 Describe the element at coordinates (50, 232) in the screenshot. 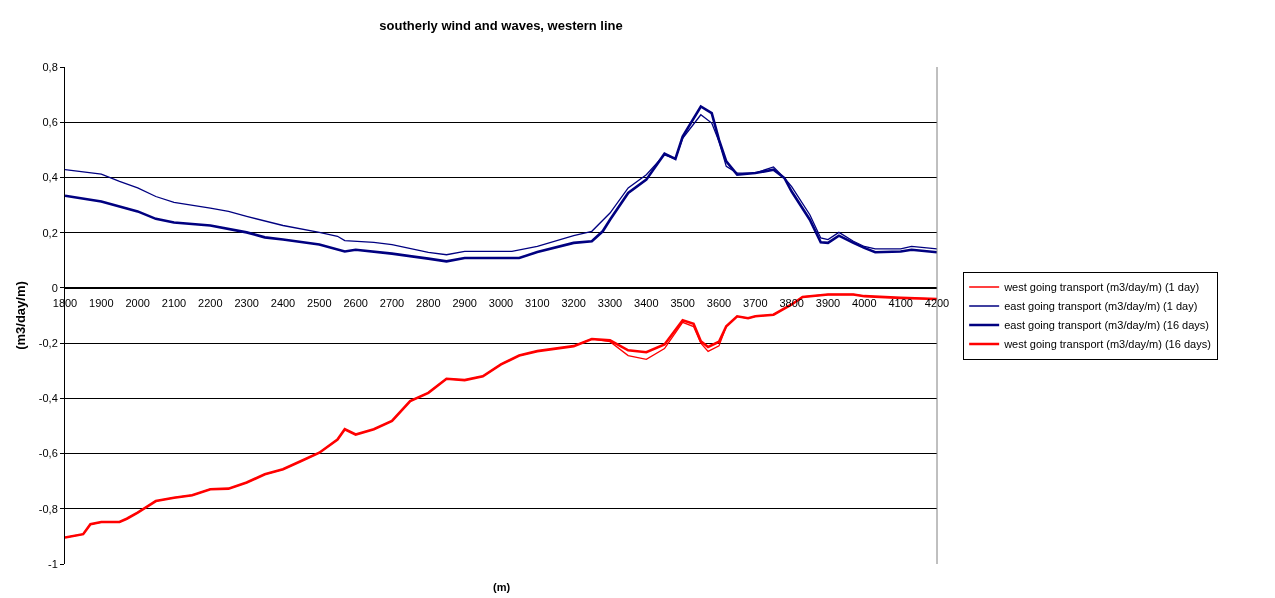

I see `y-tick-label: 0,2` at that location.